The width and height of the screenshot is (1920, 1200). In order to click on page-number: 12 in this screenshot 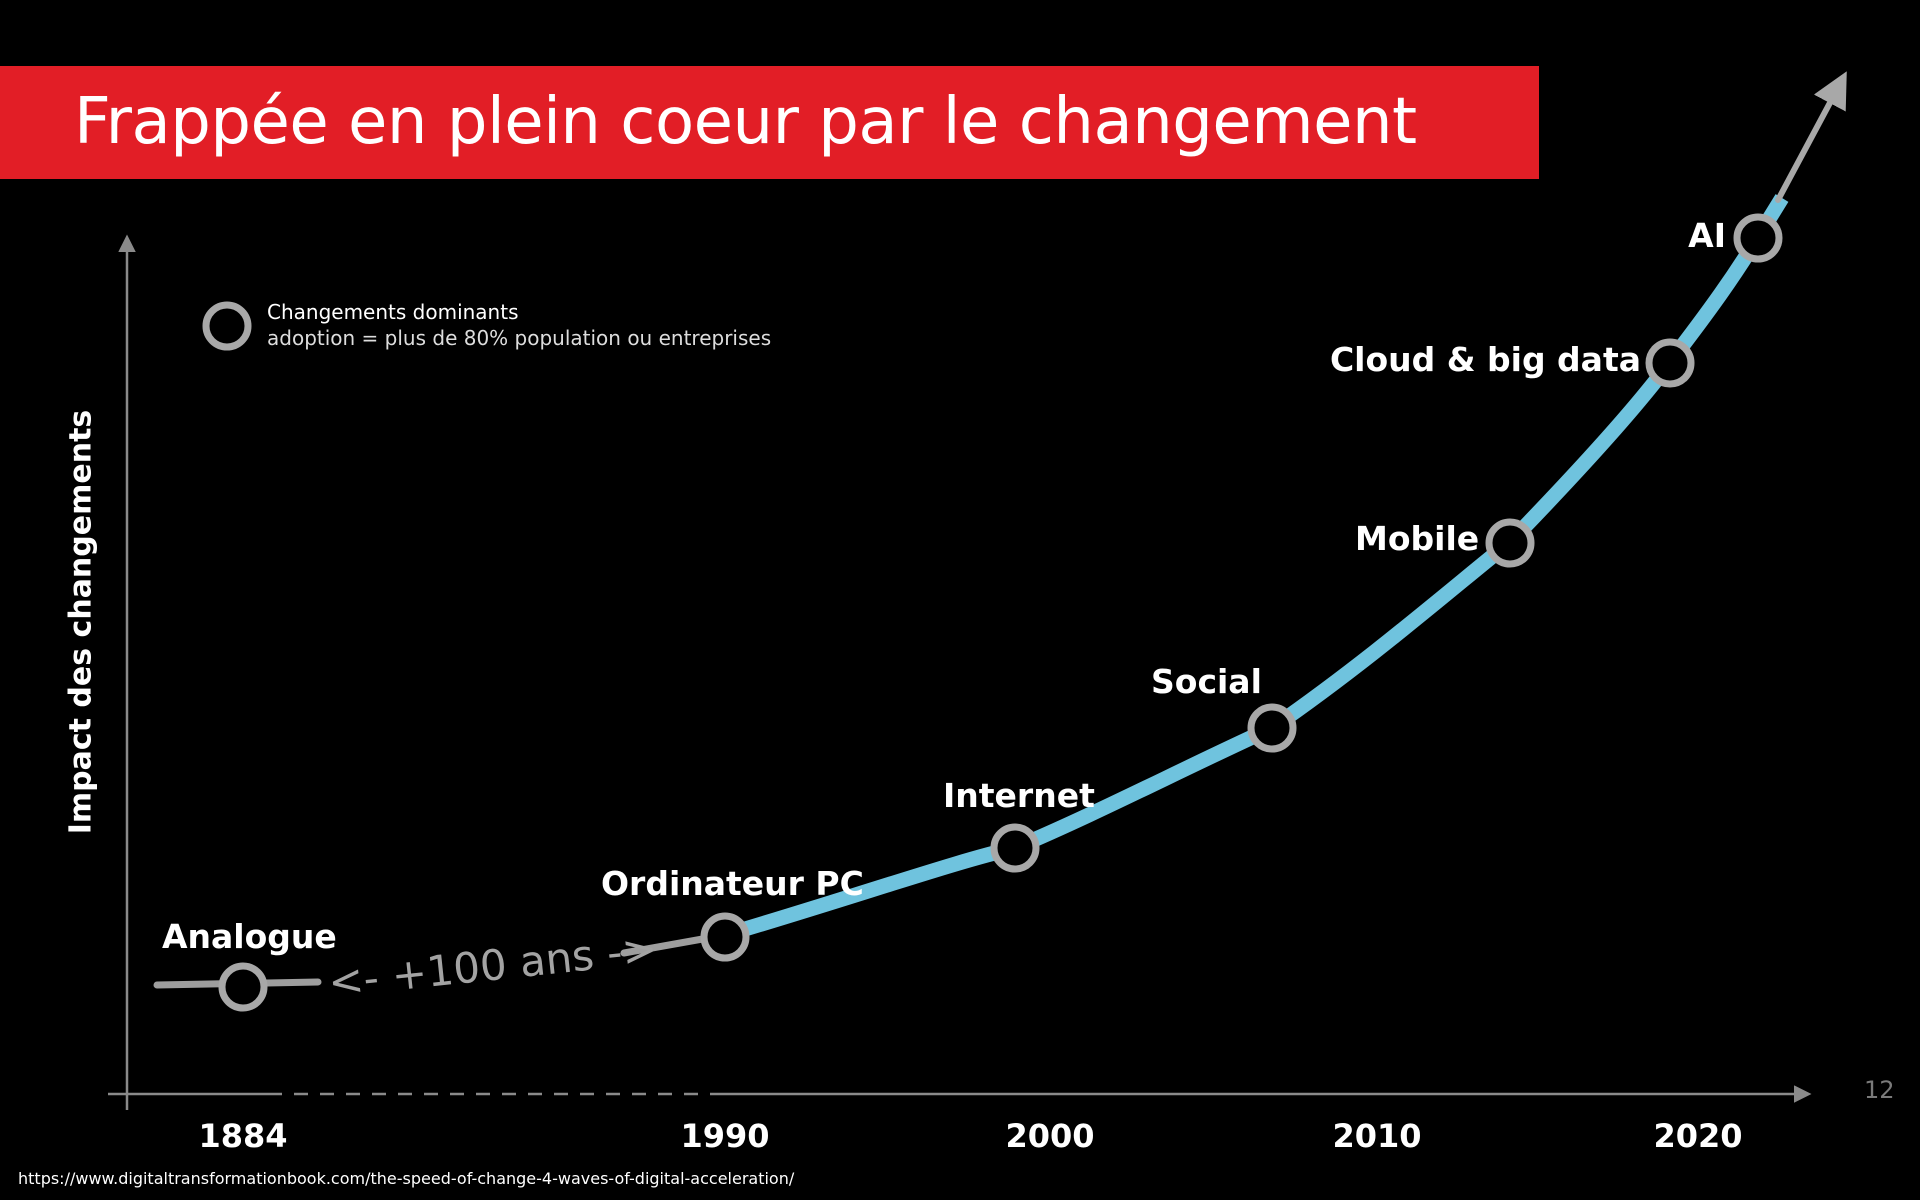, I will do `click(1879, 1090)`.